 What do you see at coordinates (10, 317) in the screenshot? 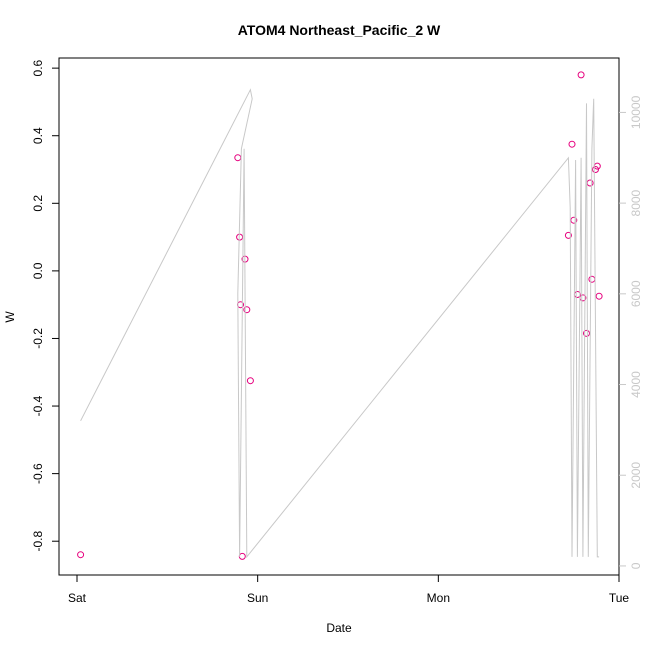
I see `y-axis-label: W` at bounding box center [10, 317].